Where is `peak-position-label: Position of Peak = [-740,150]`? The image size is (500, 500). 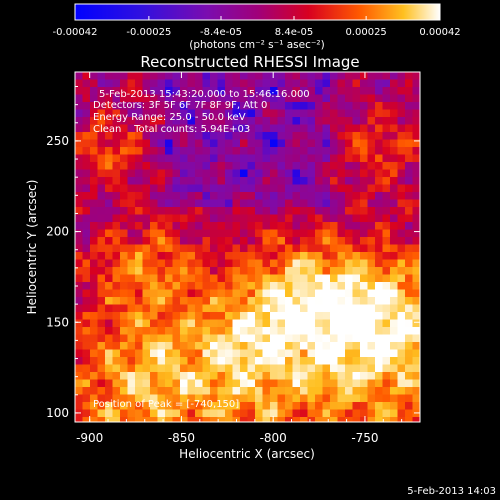
peak-position-label: Position of Peak = [-740,150] is located at coordinates (166, 404).